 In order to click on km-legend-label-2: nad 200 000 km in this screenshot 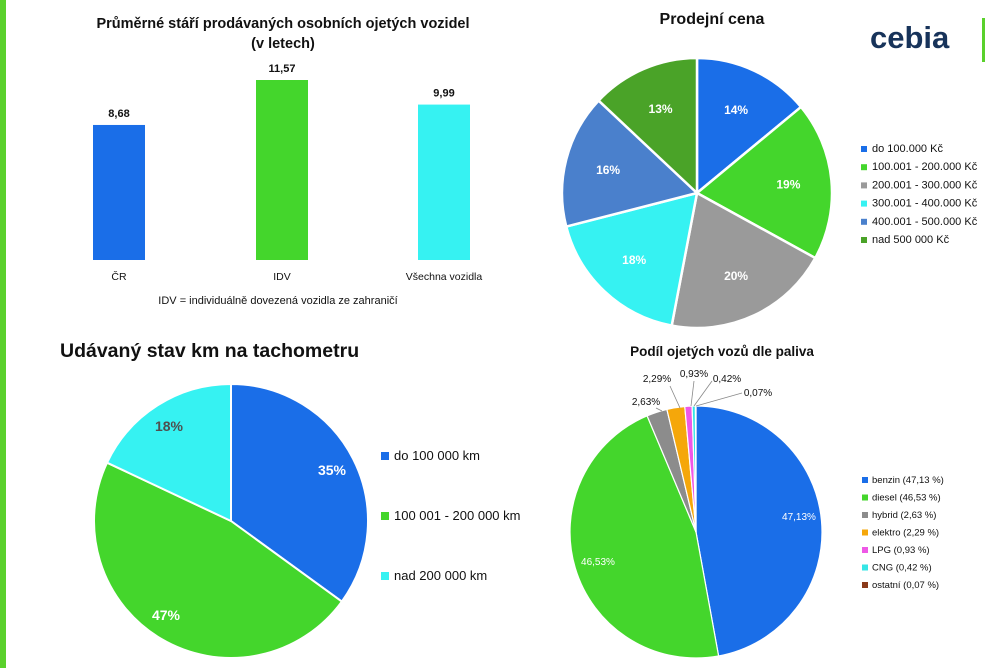, I will do `click(440, 575)`.